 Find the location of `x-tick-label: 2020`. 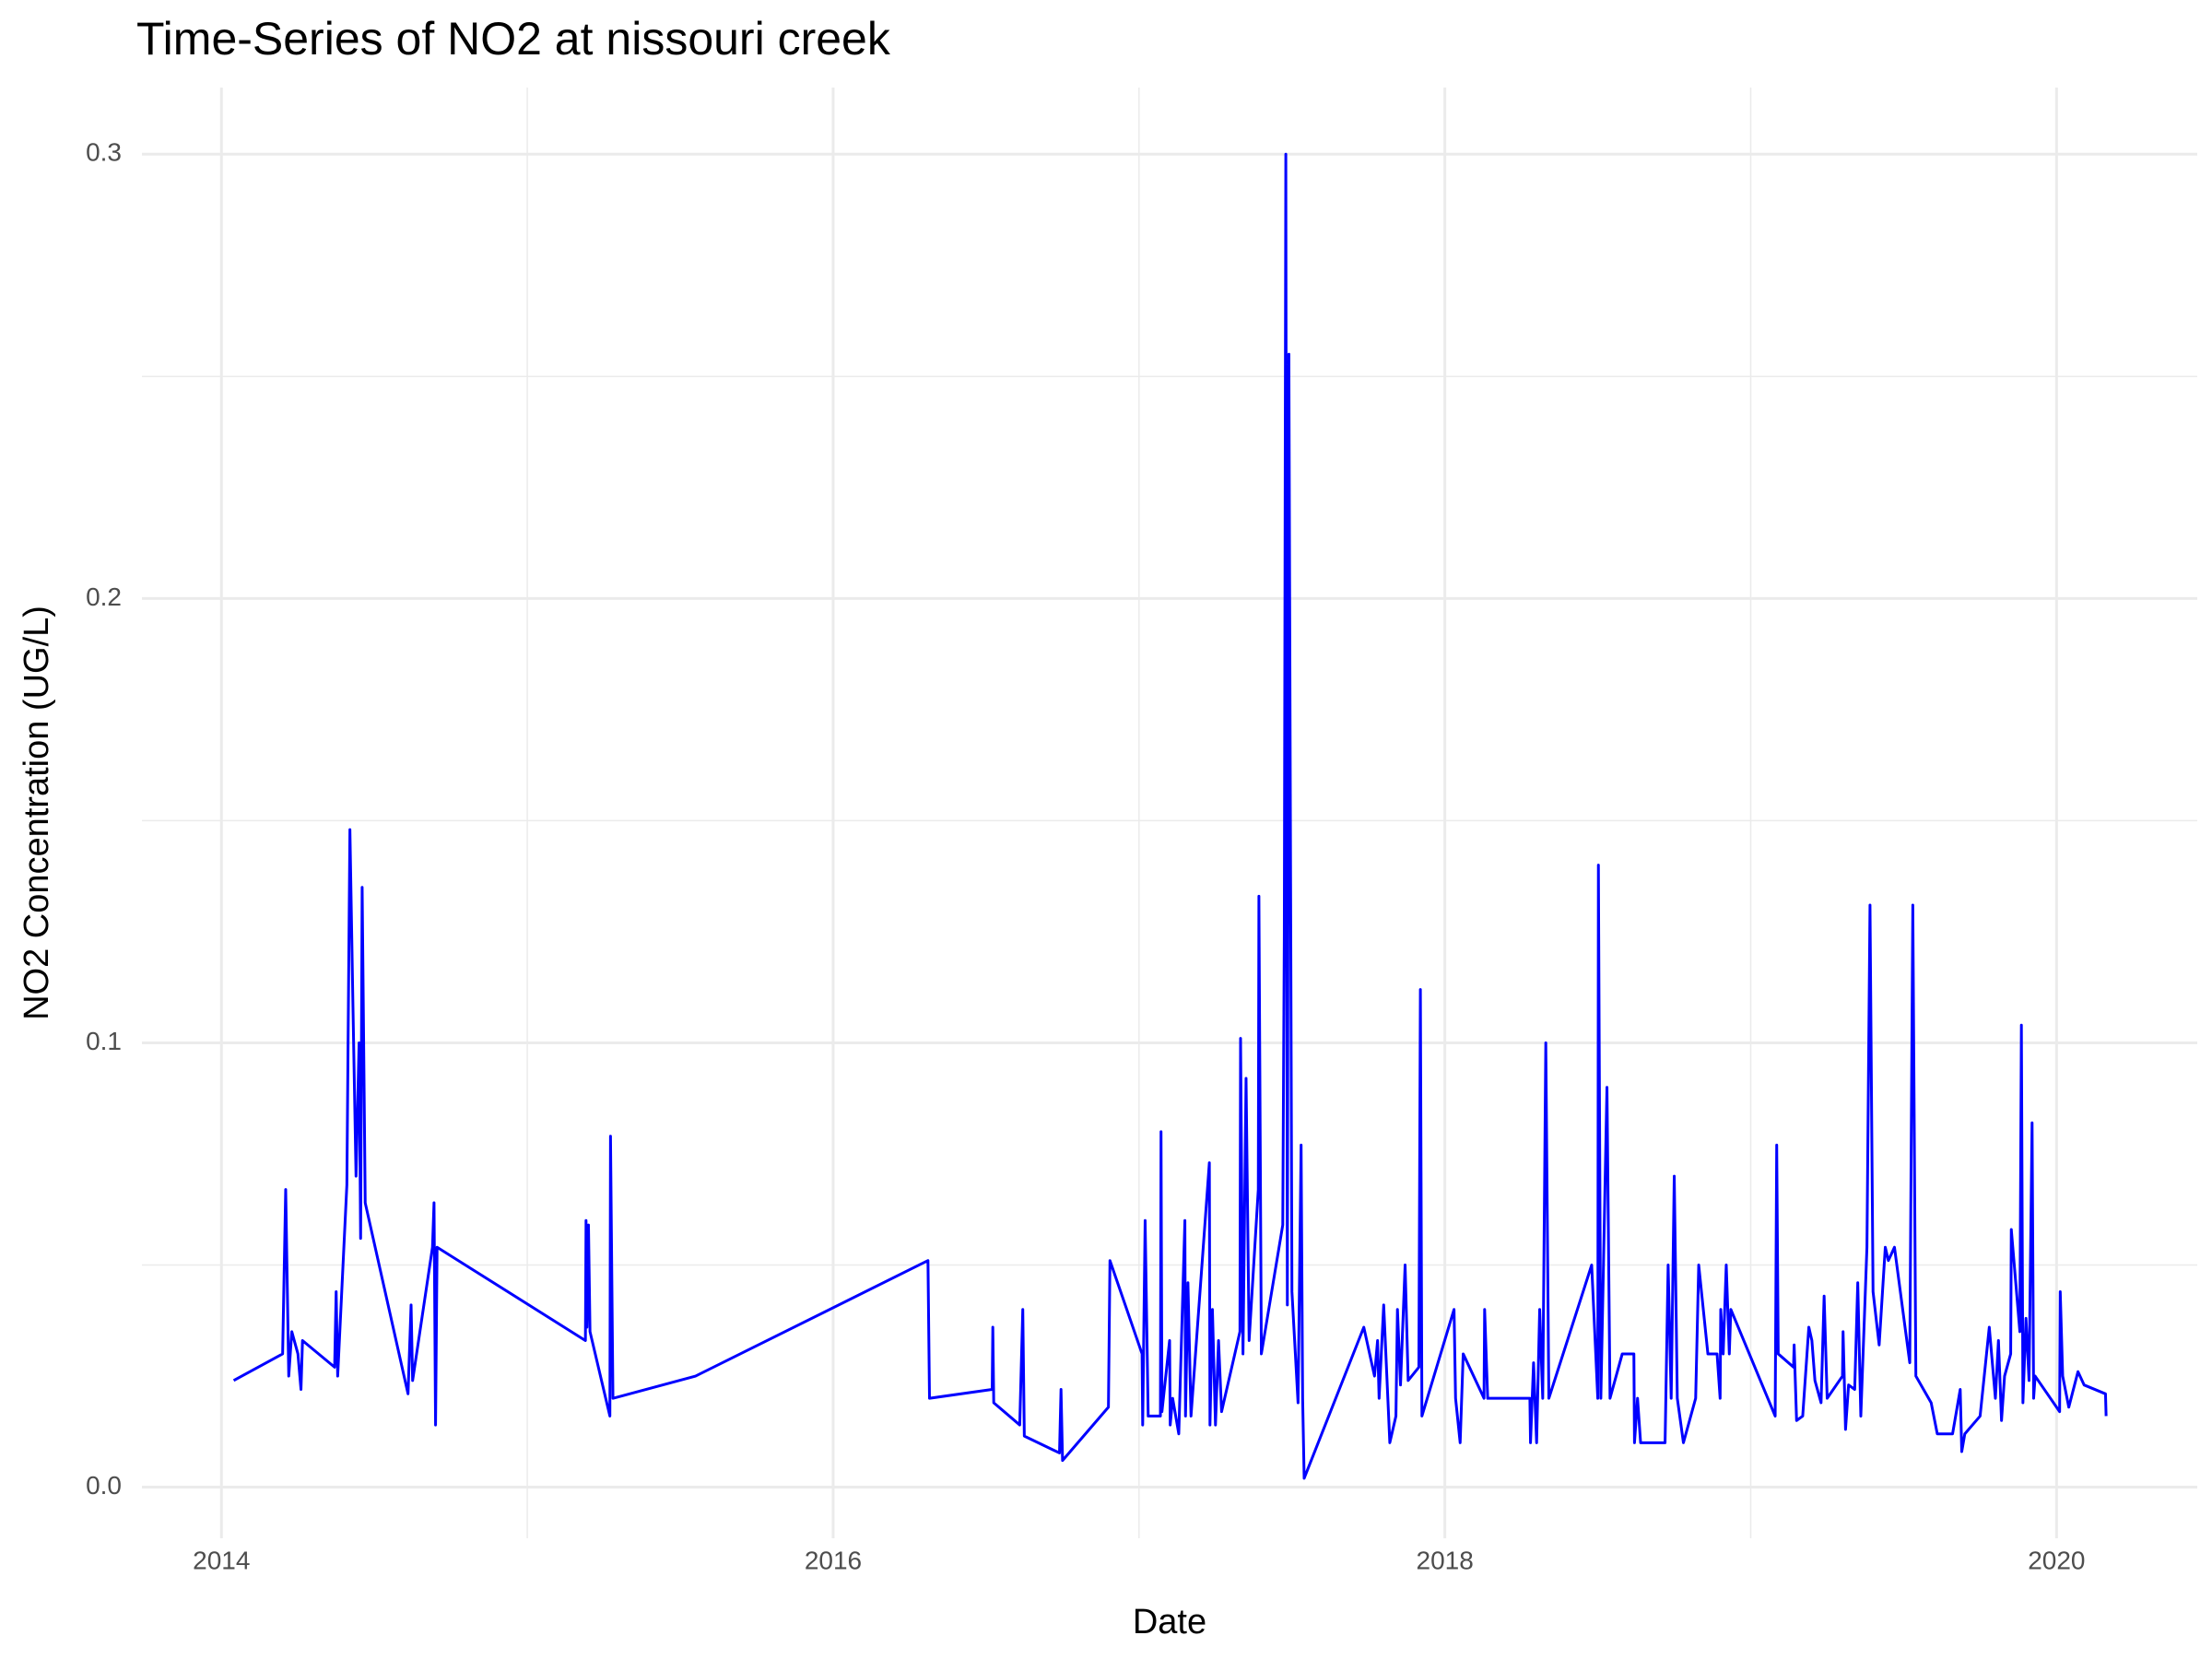

x-tick-label: 2020 is located at coordinates (2056, 1560).